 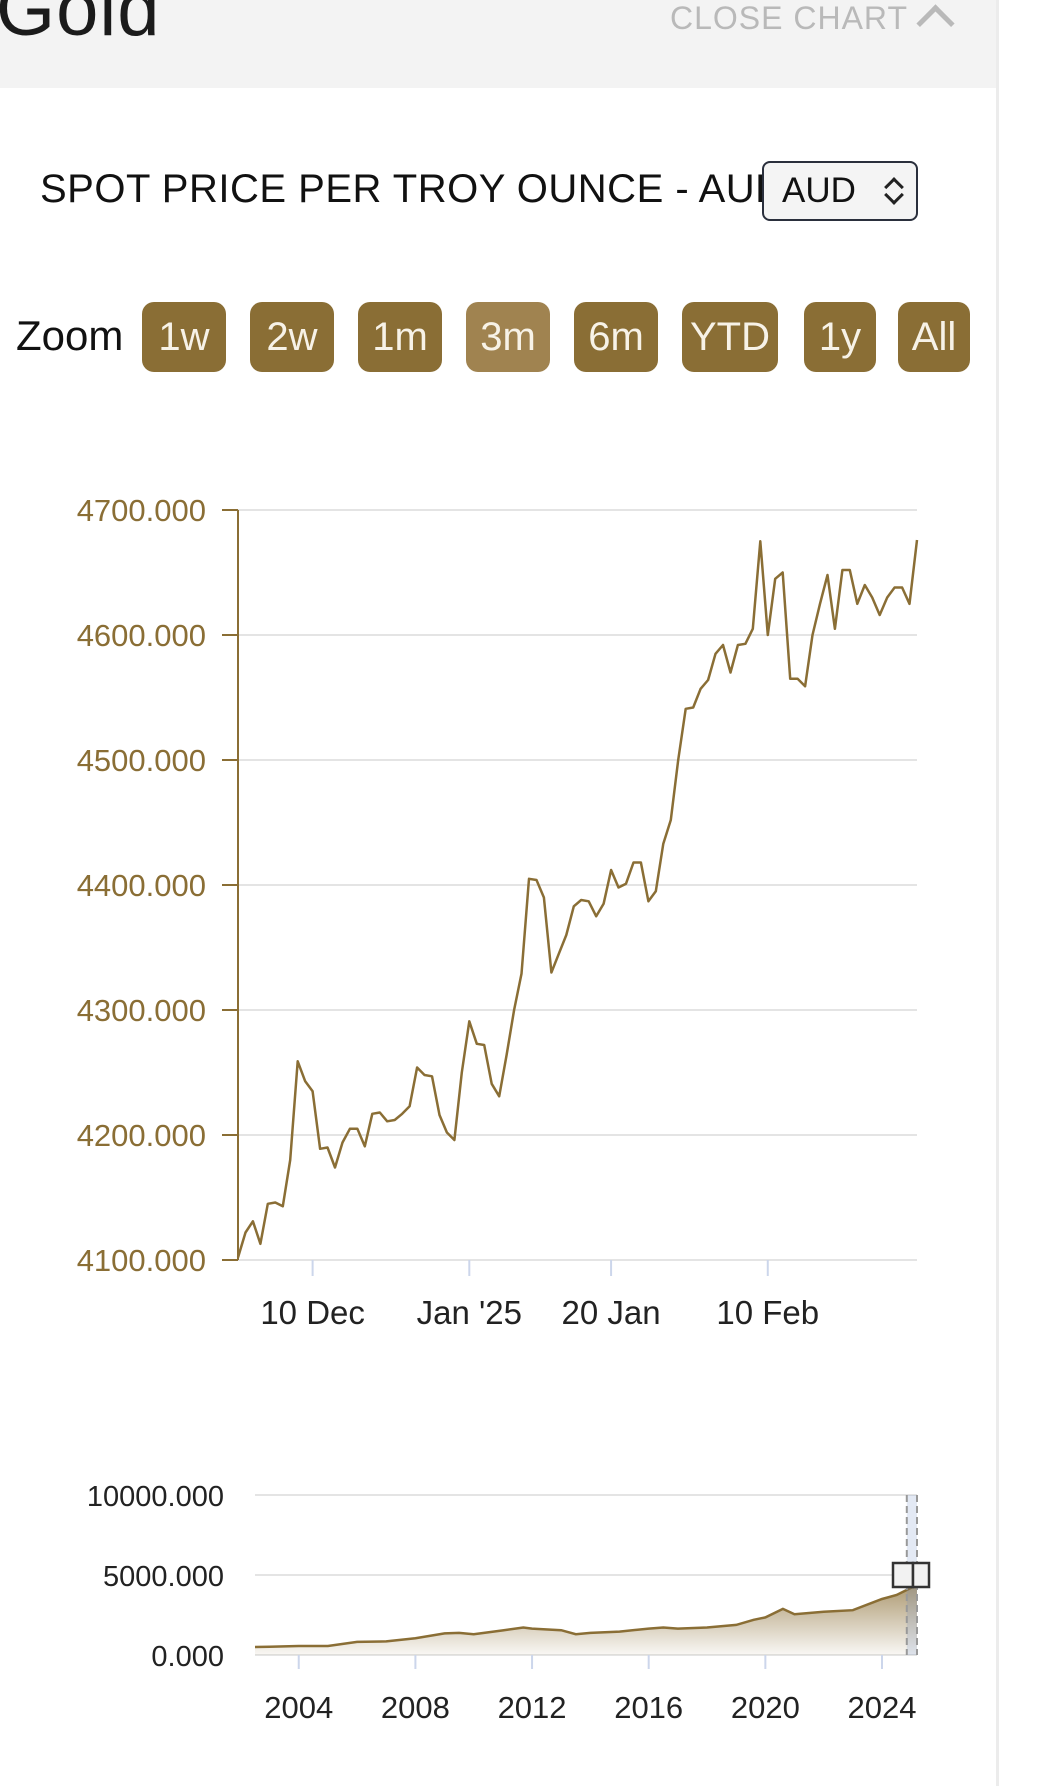 What do you see at coordinates (499, 44) in the screenshot?
I see `chart-header` at bounding box center [499, 44].